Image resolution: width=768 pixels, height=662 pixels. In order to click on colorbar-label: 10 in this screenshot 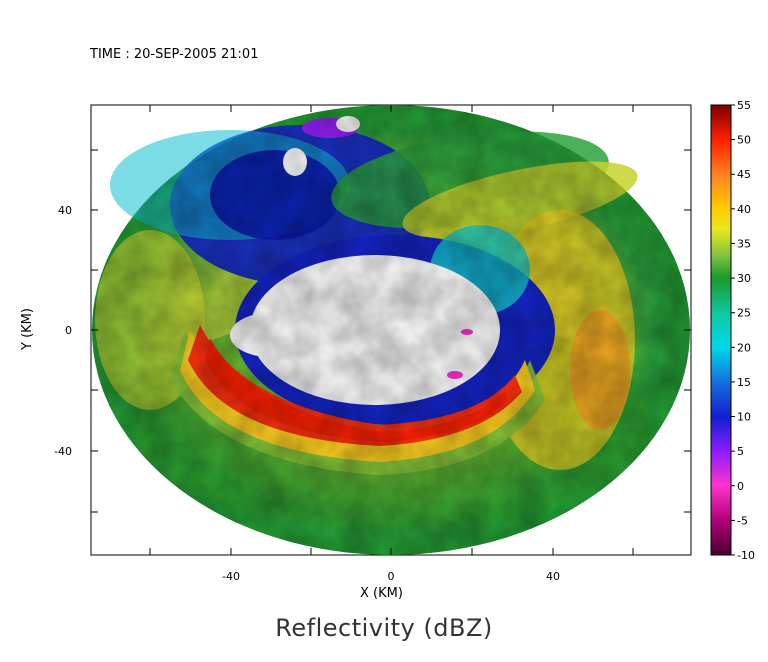, I will do `click(744, 417)`.